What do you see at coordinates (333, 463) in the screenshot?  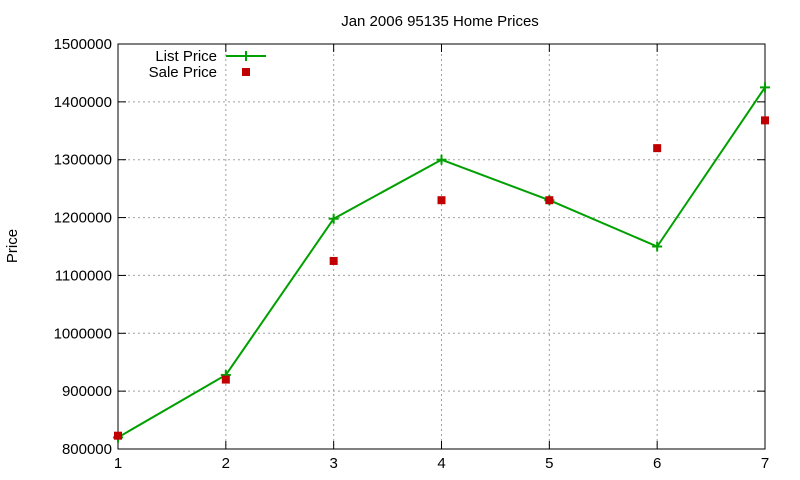 I see `x-tick-label: 3` at bounding box center [333, 463].